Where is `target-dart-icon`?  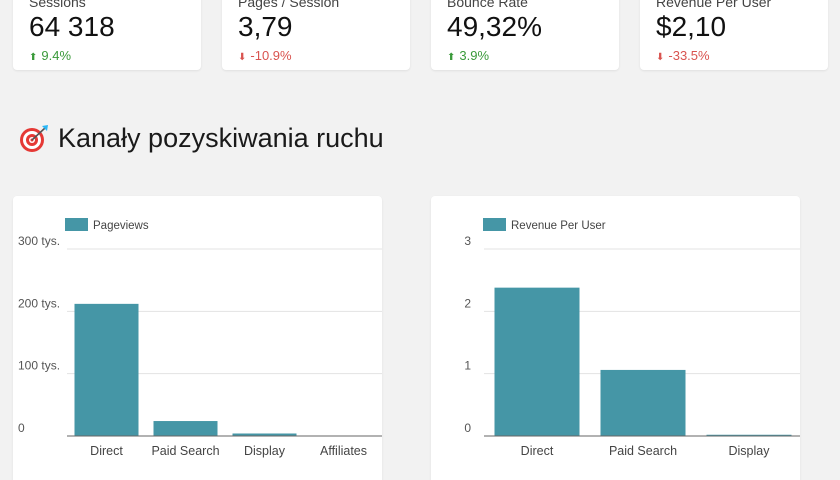 target-dart-icon is located at coordinates (34, 138).